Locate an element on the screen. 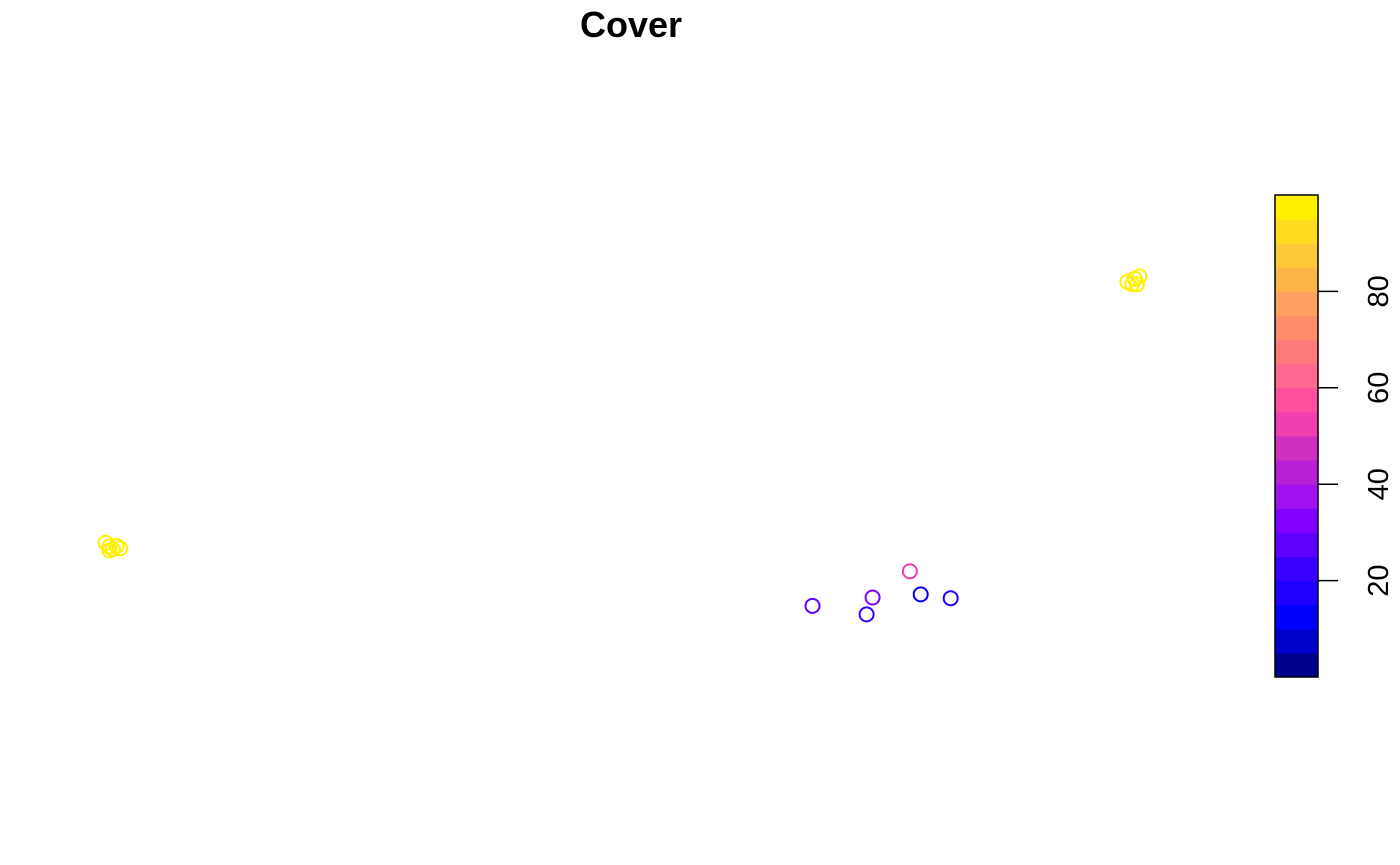  color-bar-tick-label: 40 is located at coordinates (1379, 484).